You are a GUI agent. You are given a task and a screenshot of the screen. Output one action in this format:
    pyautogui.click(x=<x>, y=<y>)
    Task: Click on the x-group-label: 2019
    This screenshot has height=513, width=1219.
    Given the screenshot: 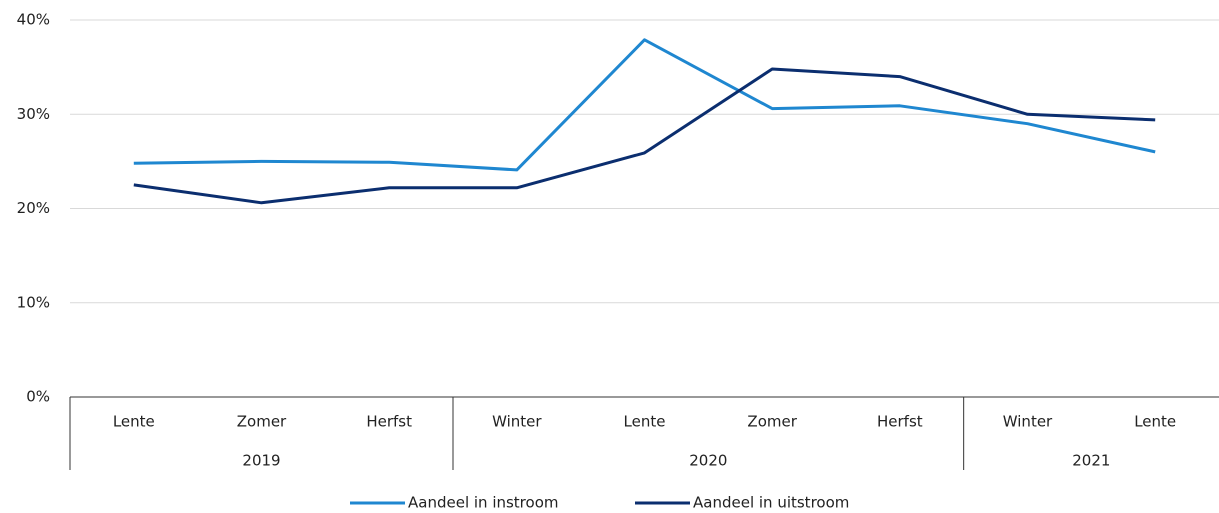 What is the action you would take?
    pyautogui.click(x=261, y=461)
    